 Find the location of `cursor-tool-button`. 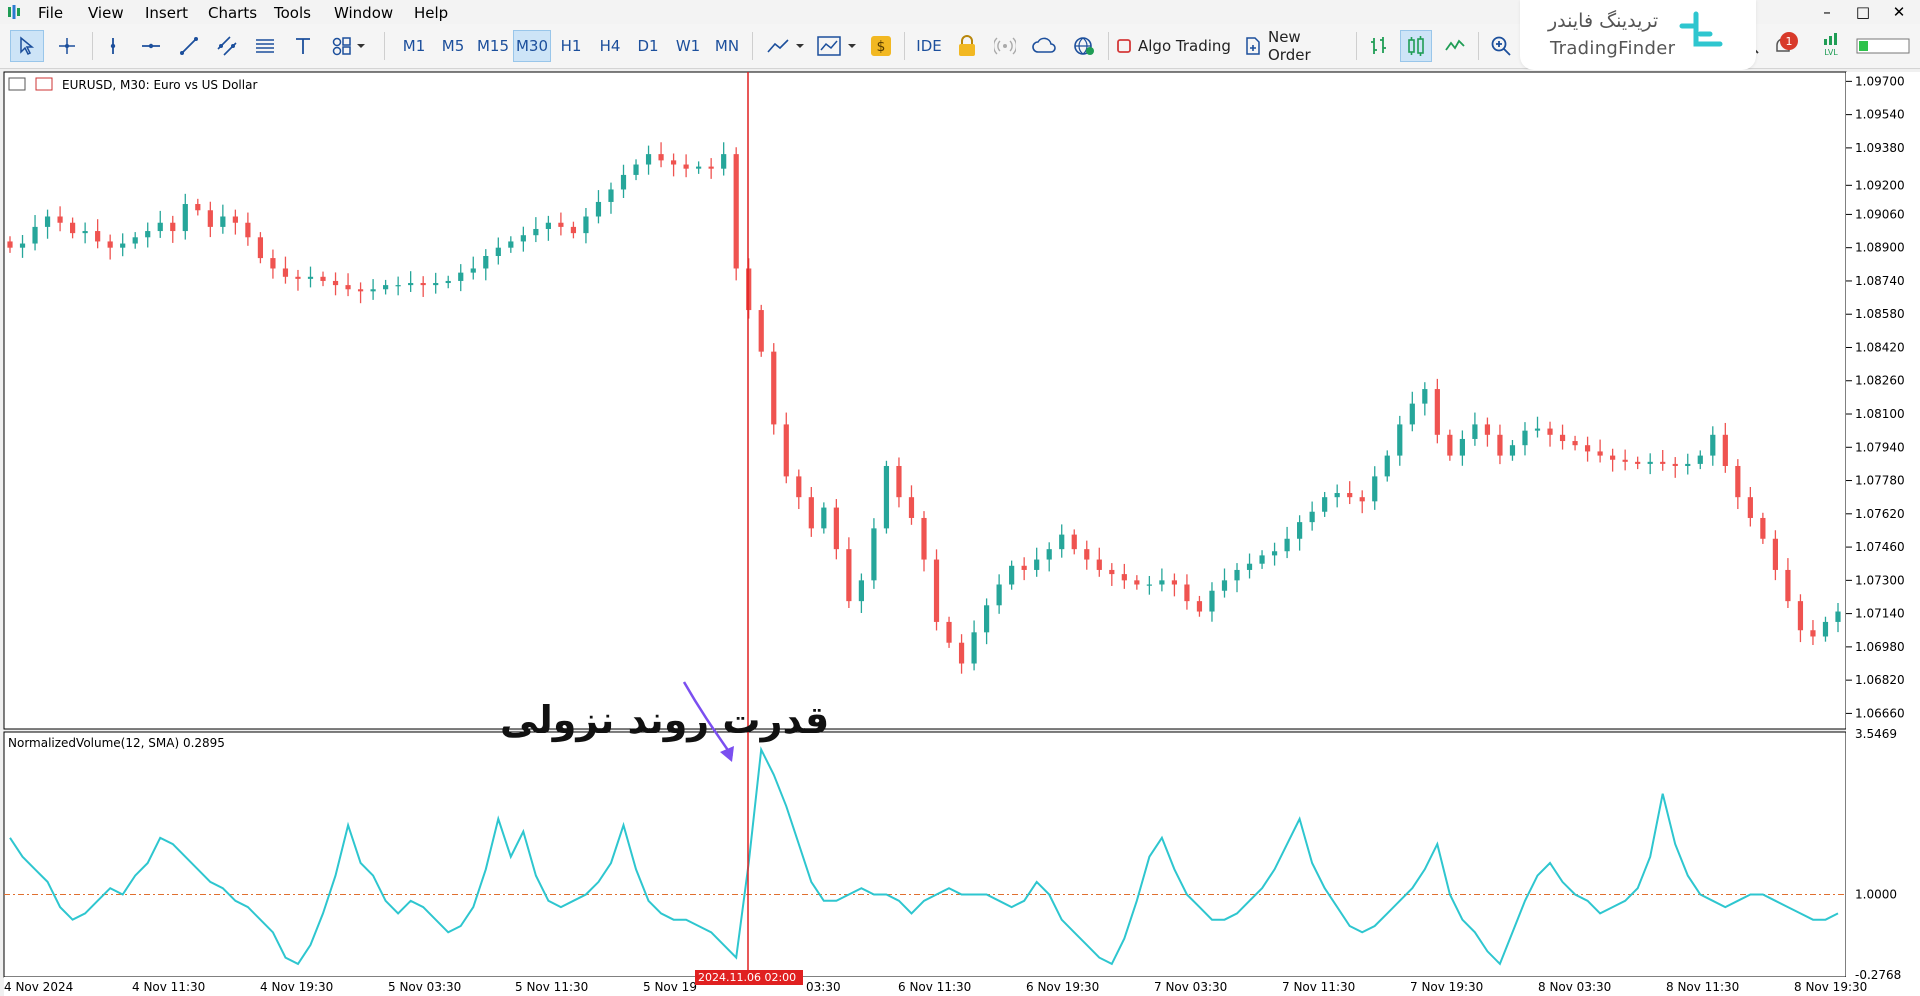

cursor-tool-button is located at coordinates (27, 46).